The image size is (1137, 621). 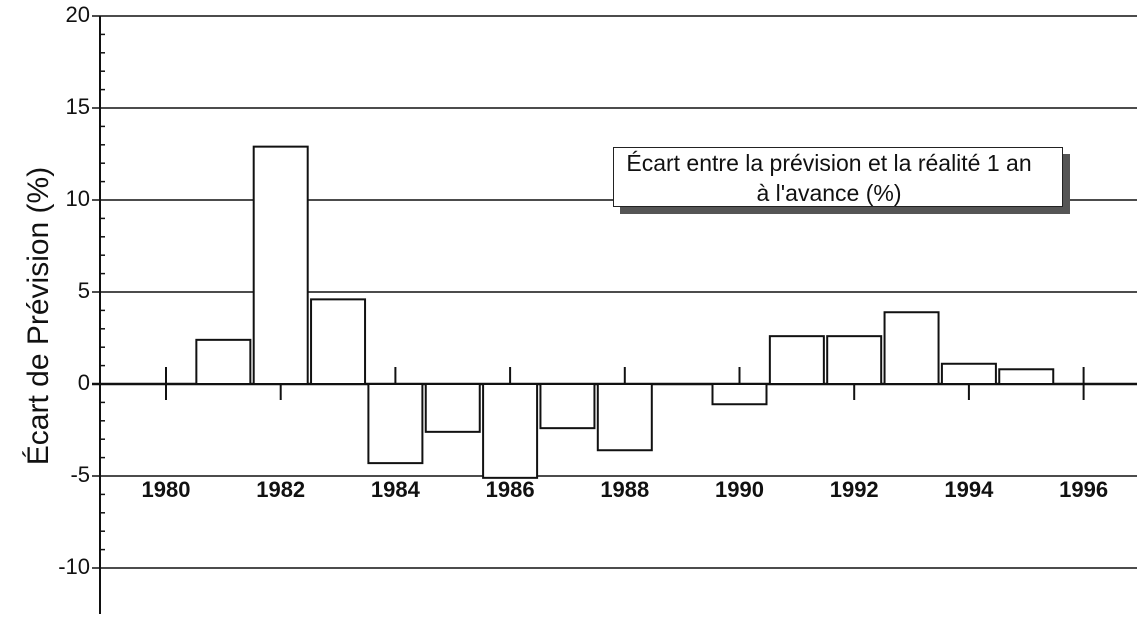 I want to click on y-tick-label: -10, so click(x=74, y=566).